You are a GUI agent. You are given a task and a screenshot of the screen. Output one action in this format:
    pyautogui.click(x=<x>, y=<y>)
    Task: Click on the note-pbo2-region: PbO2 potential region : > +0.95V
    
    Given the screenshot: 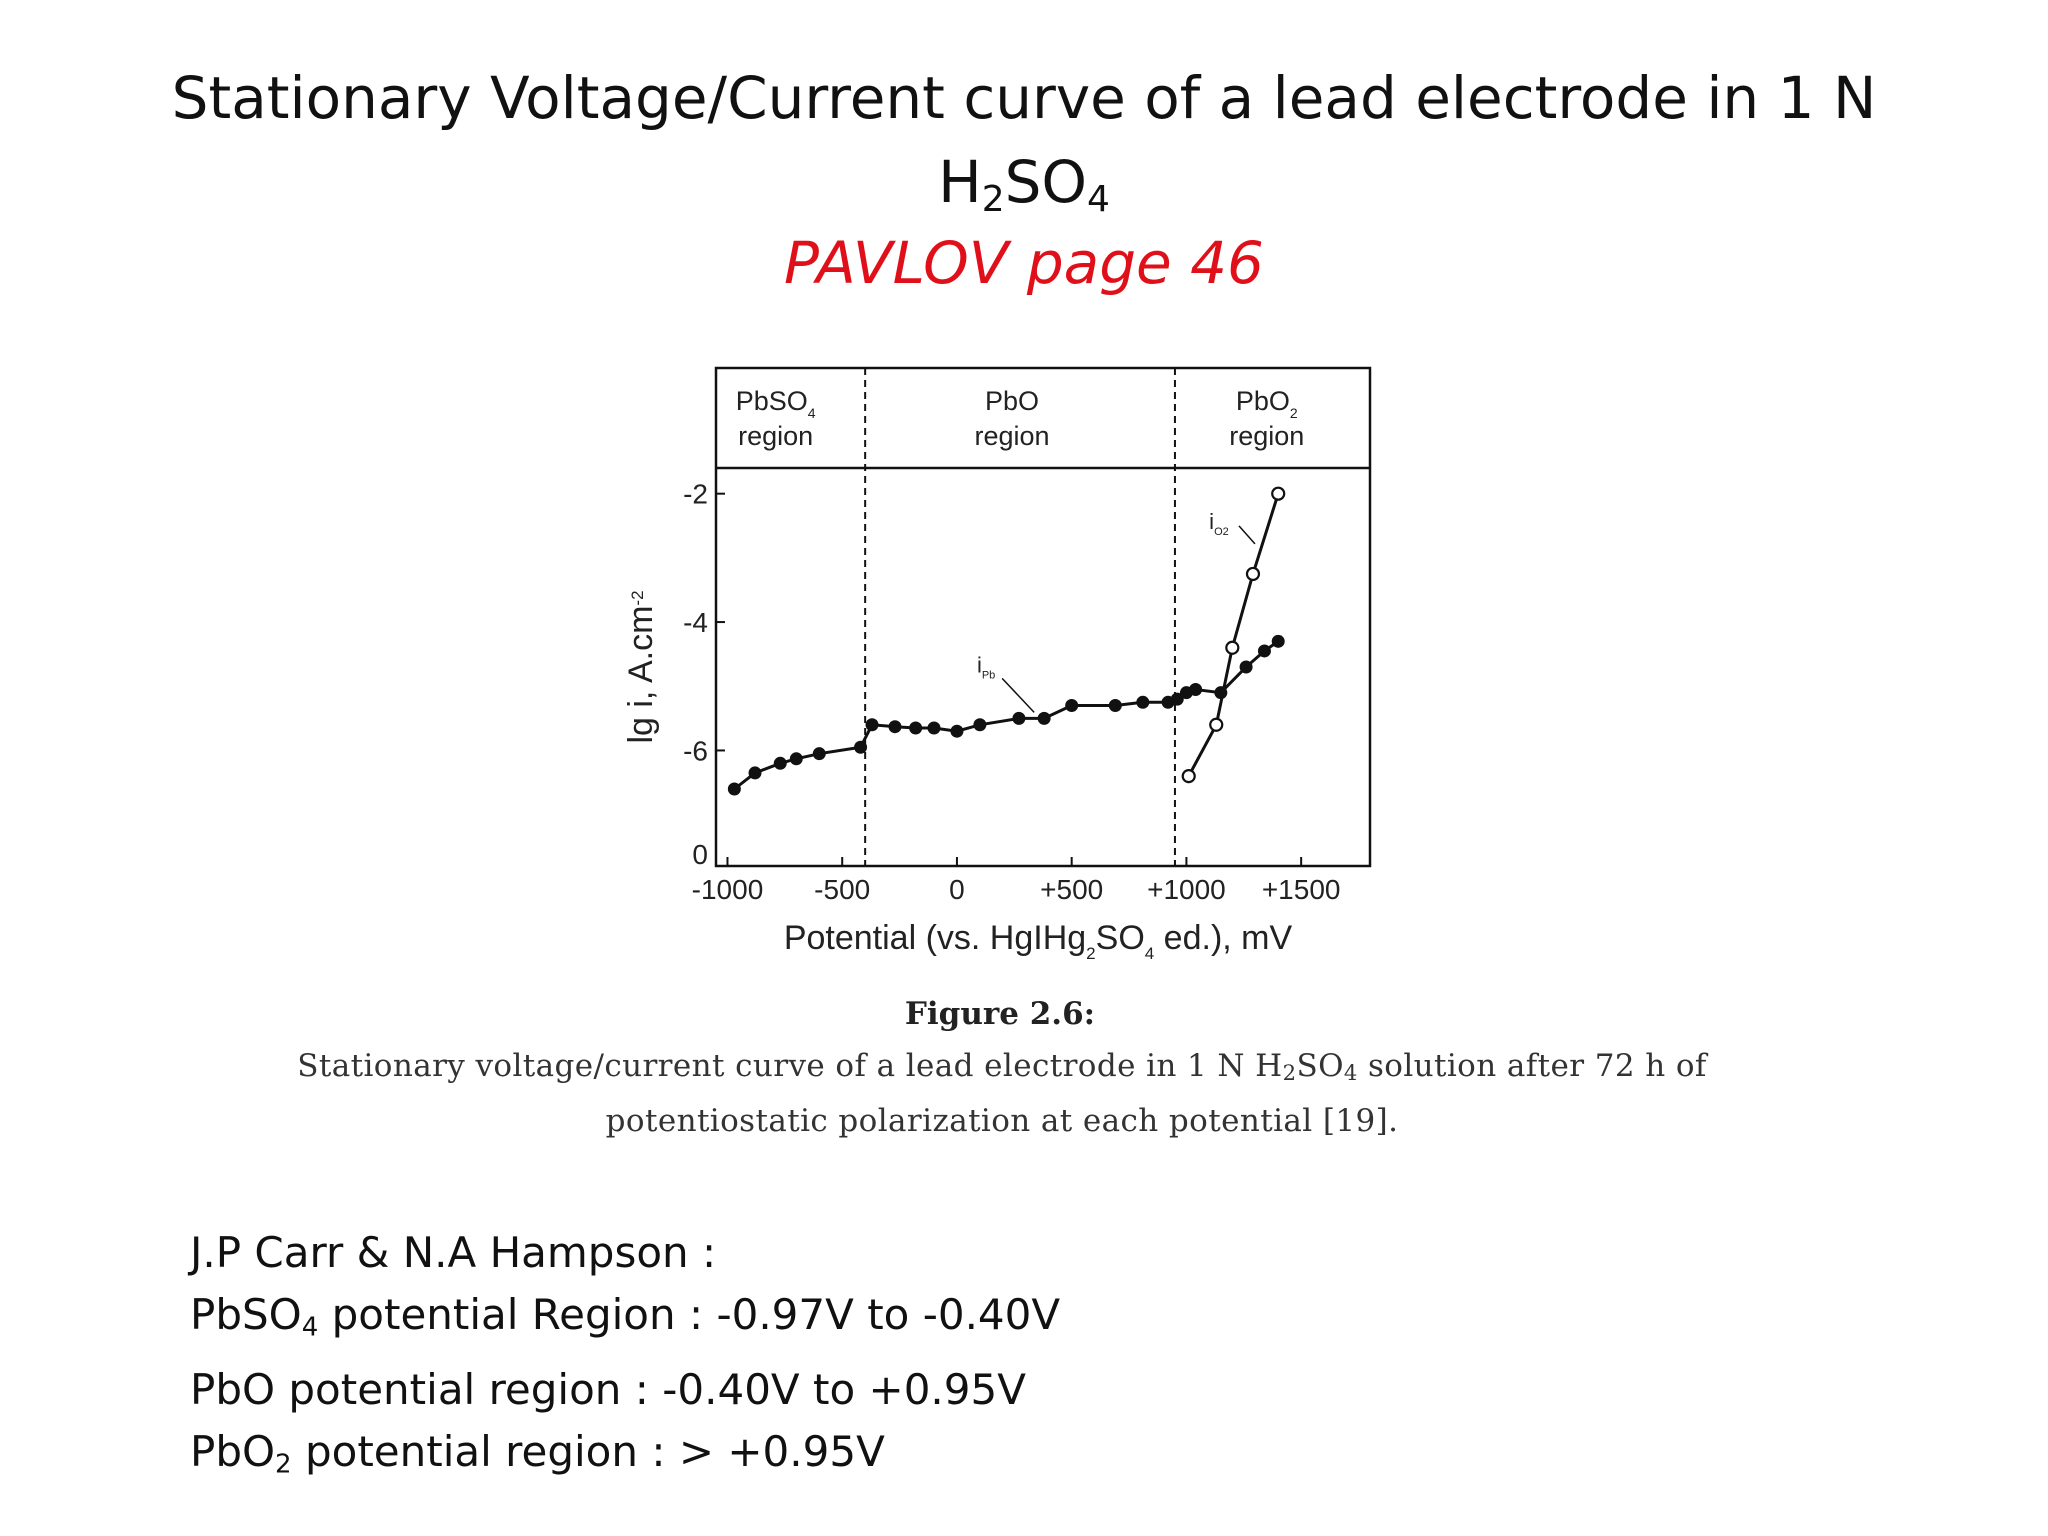 What is the action you would take?
    pyautogui.click(x=625, y=1458)
    